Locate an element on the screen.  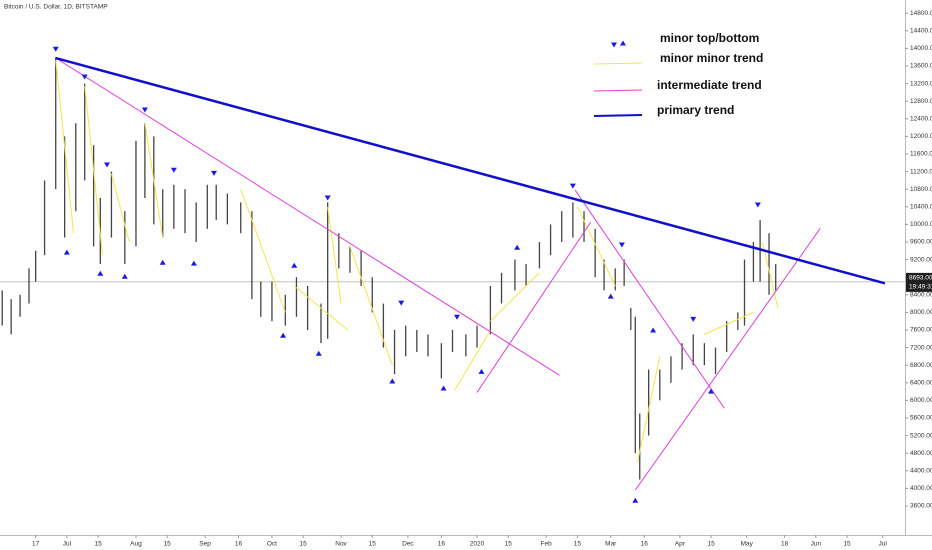
y-tick-label: 11200.00 is located at coordinates (921, 171).